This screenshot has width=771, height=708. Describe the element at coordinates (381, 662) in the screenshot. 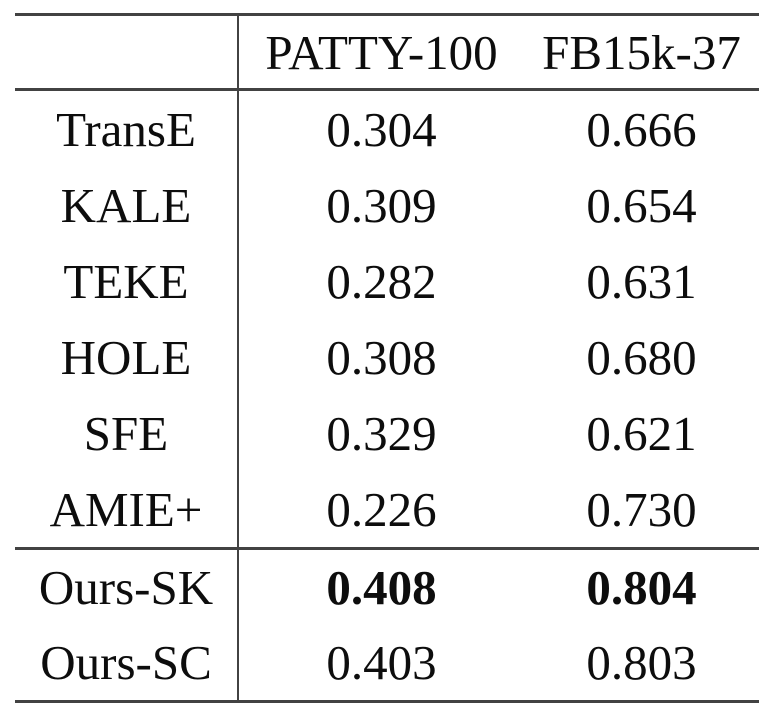

I see `cell-value: 0.403` at that location.